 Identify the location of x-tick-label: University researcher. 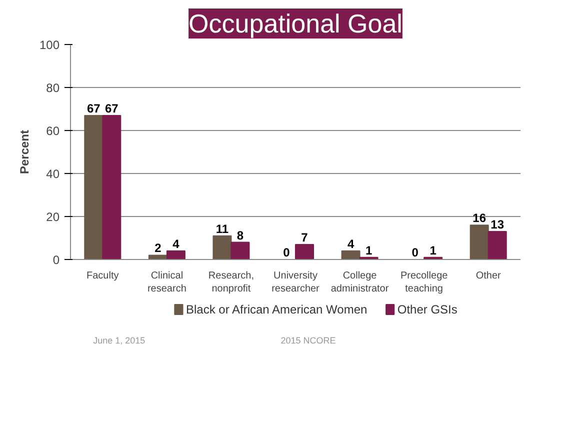
(296, 282).